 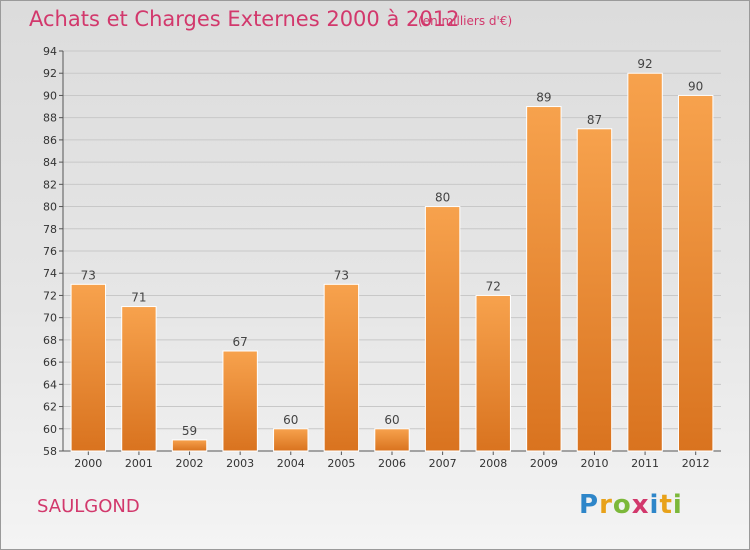 What do you see at coordinates (696, 463) in the screenshot?
I see `x-tick-label-2012: 2012` at bounding box center [696, 463].